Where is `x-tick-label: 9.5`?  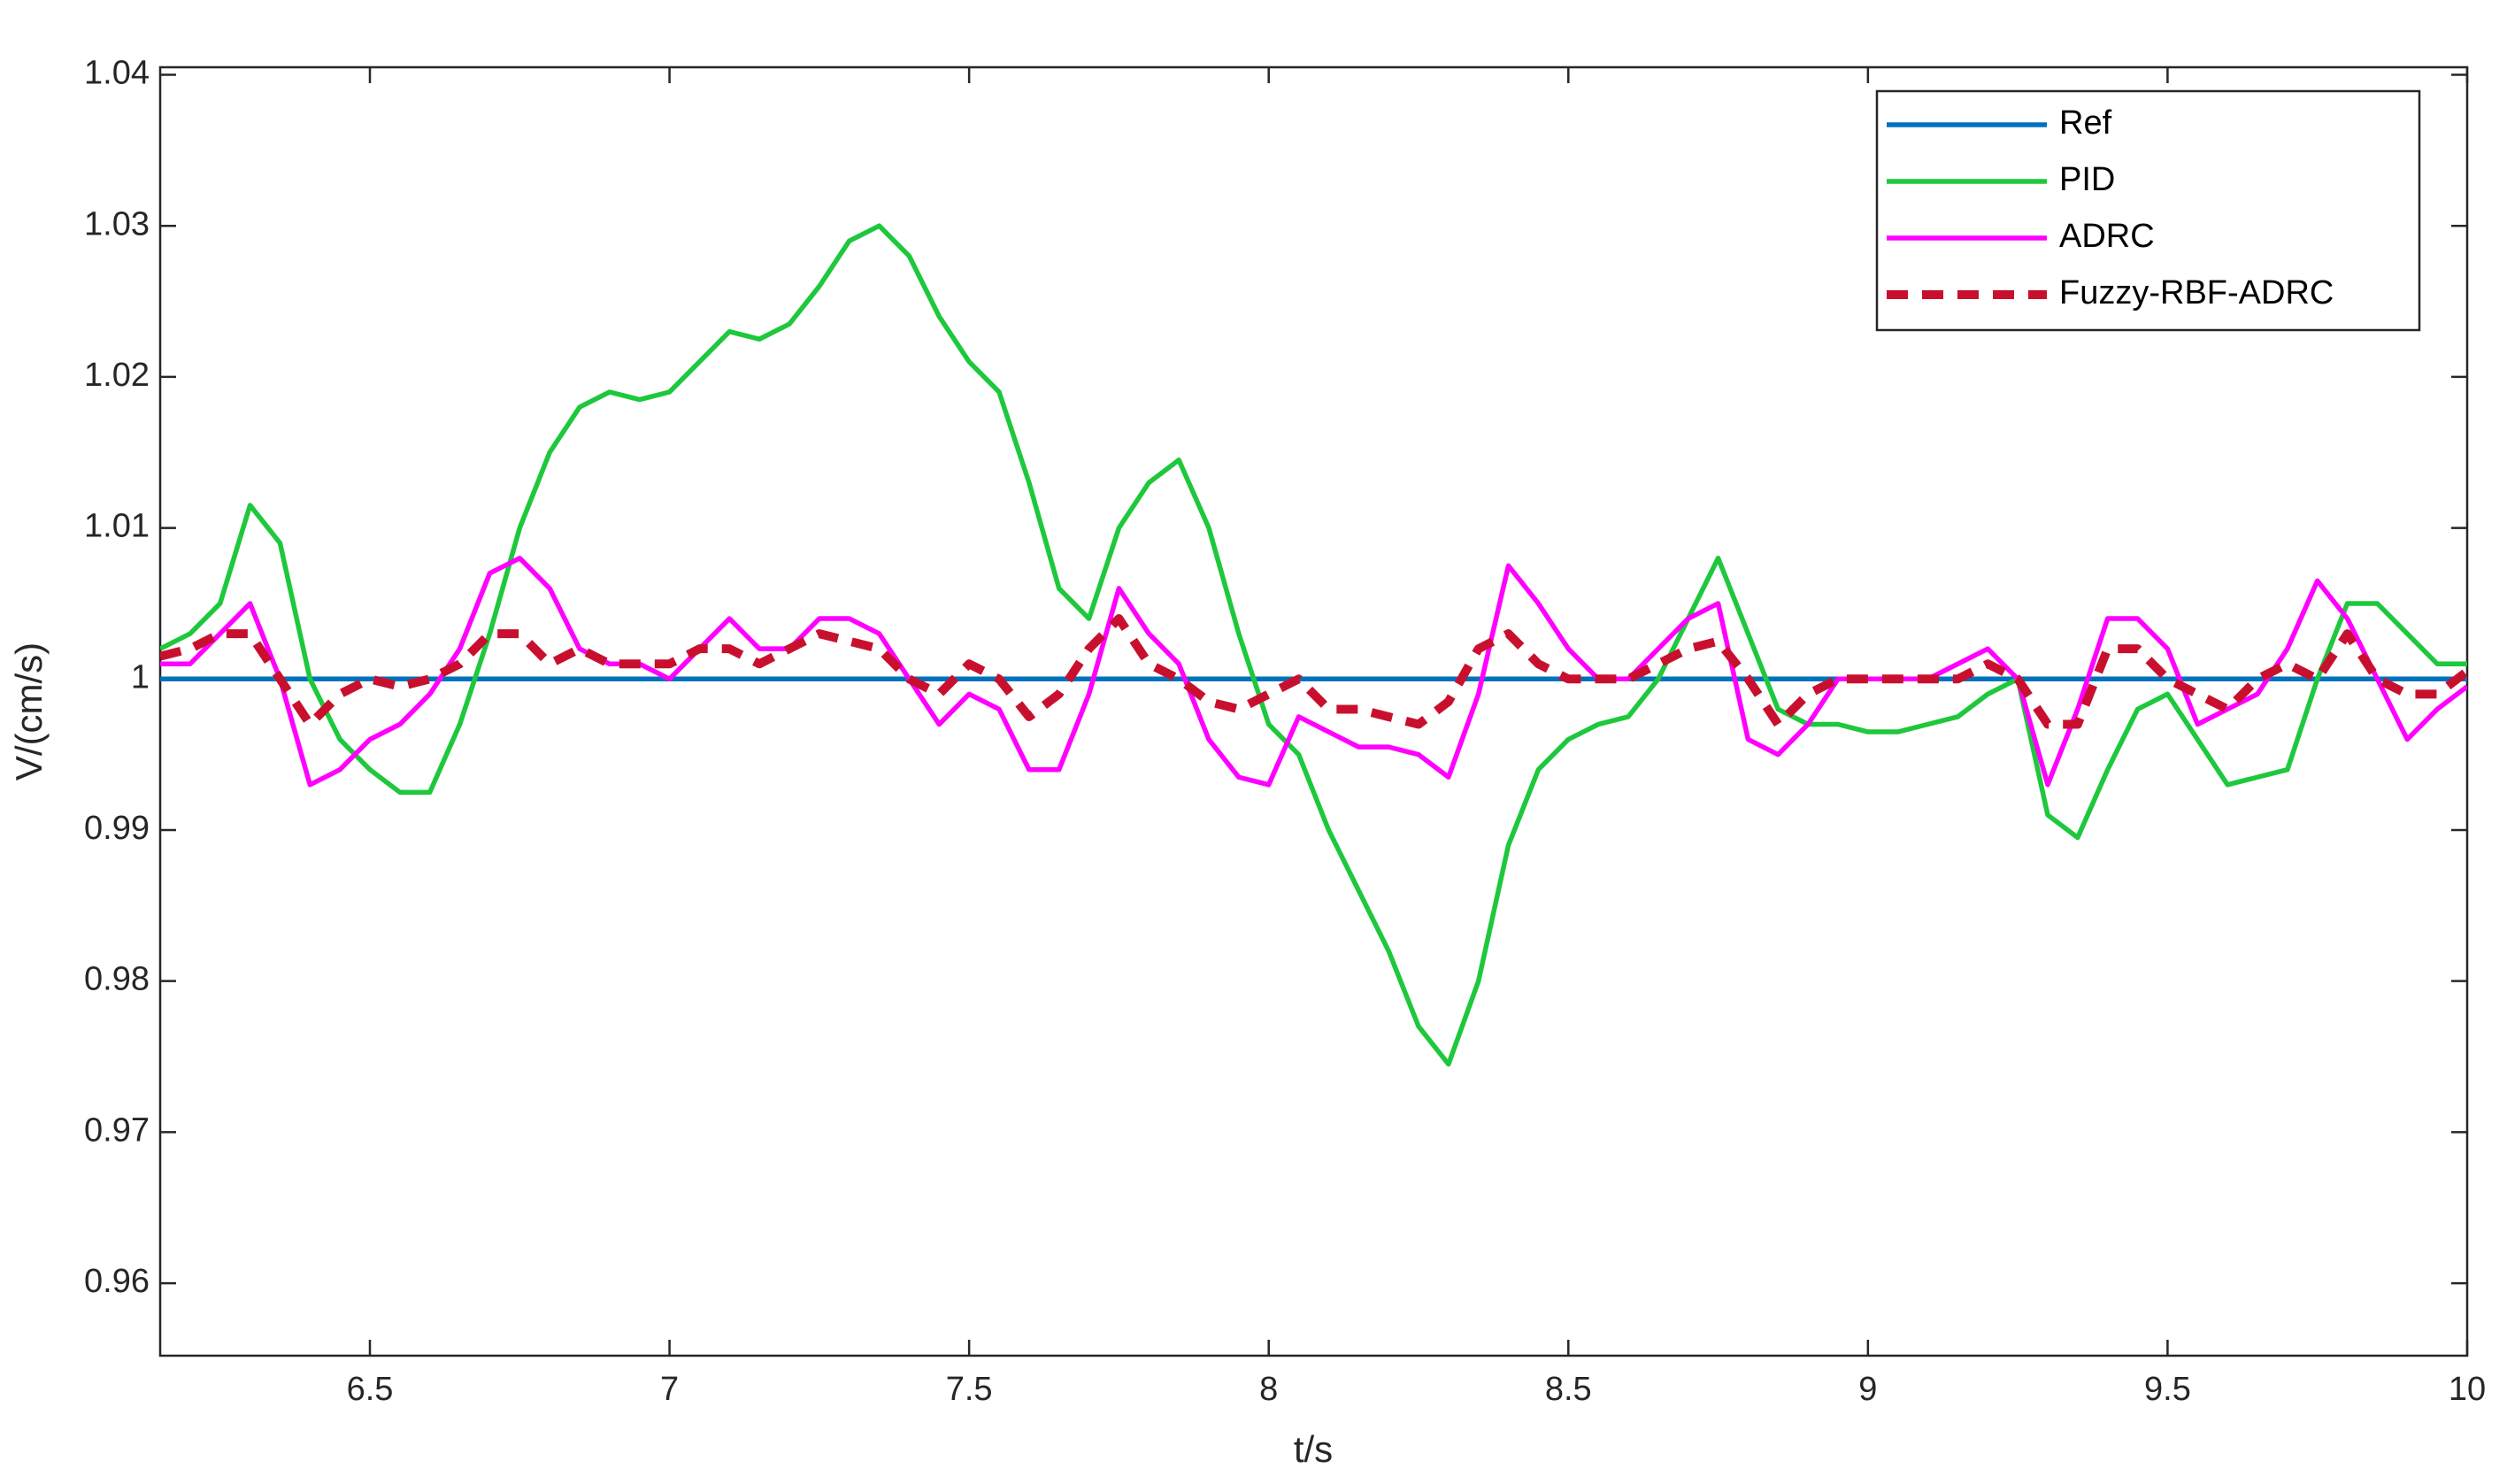 x-tick-label: 9.5 is located at coordinates (2167, 1389).